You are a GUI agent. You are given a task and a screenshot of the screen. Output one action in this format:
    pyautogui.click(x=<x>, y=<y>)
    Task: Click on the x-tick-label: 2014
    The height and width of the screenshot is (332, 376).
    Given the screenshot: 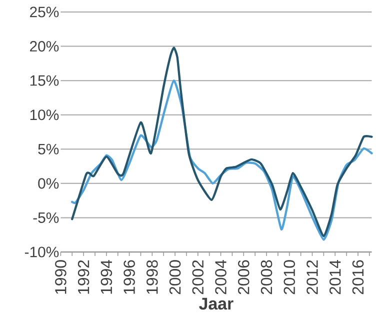 What is the action you would take?
    pyautogui.click(x=335, y=277)
    